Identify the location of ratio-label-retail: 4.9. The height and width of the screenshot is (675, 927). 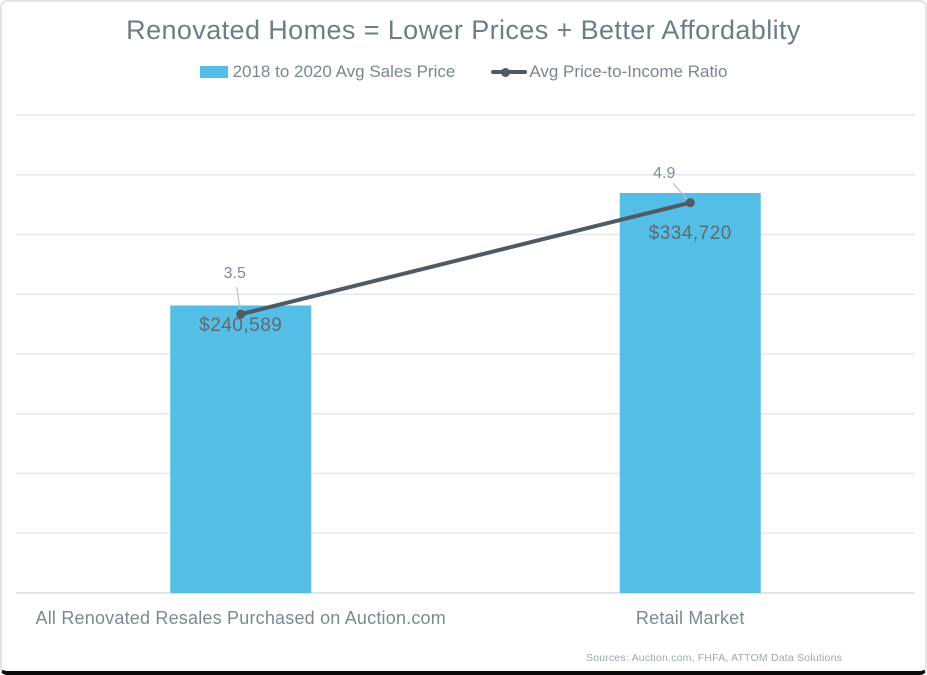
(664, 173).